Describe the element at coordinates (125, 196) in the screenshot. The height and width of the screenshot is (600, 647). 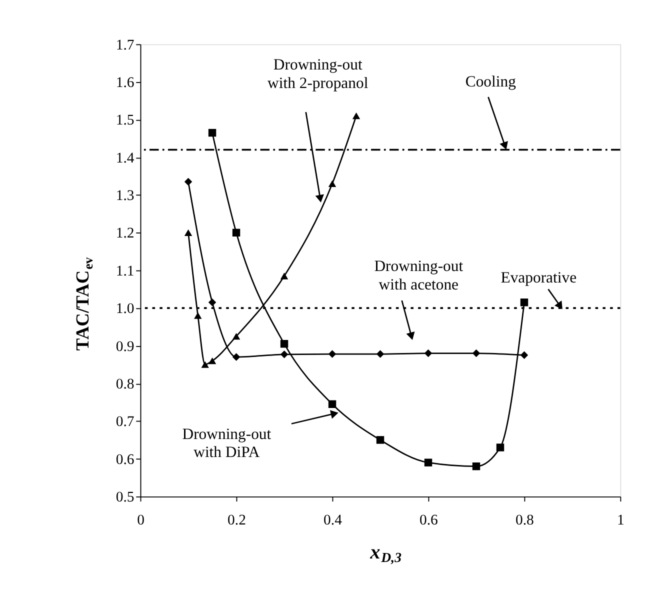
I see `y-tick-label: 1.3` at that location.